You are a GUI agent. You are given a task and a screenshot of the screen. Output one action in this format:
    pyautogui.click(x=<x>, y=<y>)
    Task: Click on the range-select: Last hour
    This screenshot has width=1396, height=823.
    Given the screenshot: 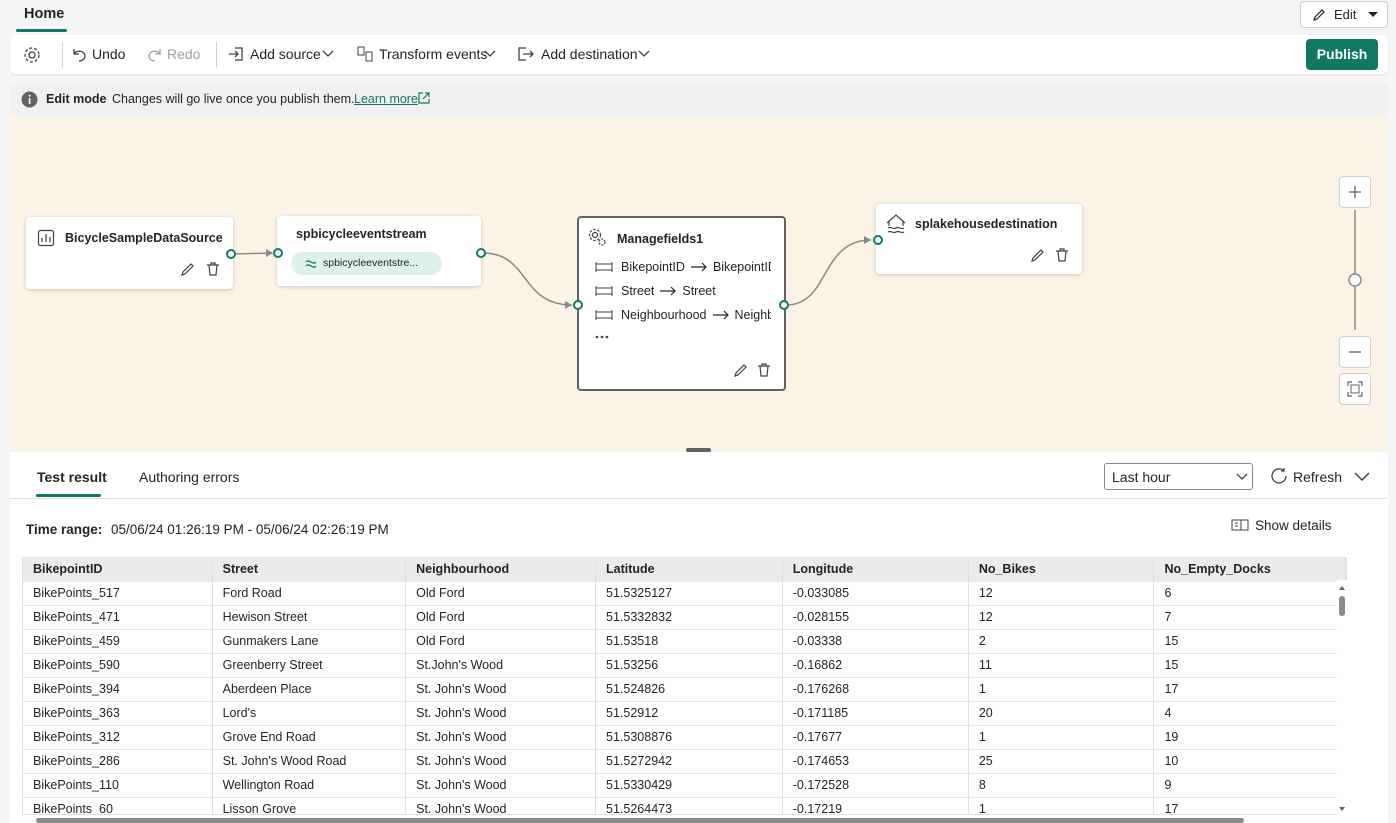 What is the action you would take?
    pyautogui.click(x=1178, y=476)
    